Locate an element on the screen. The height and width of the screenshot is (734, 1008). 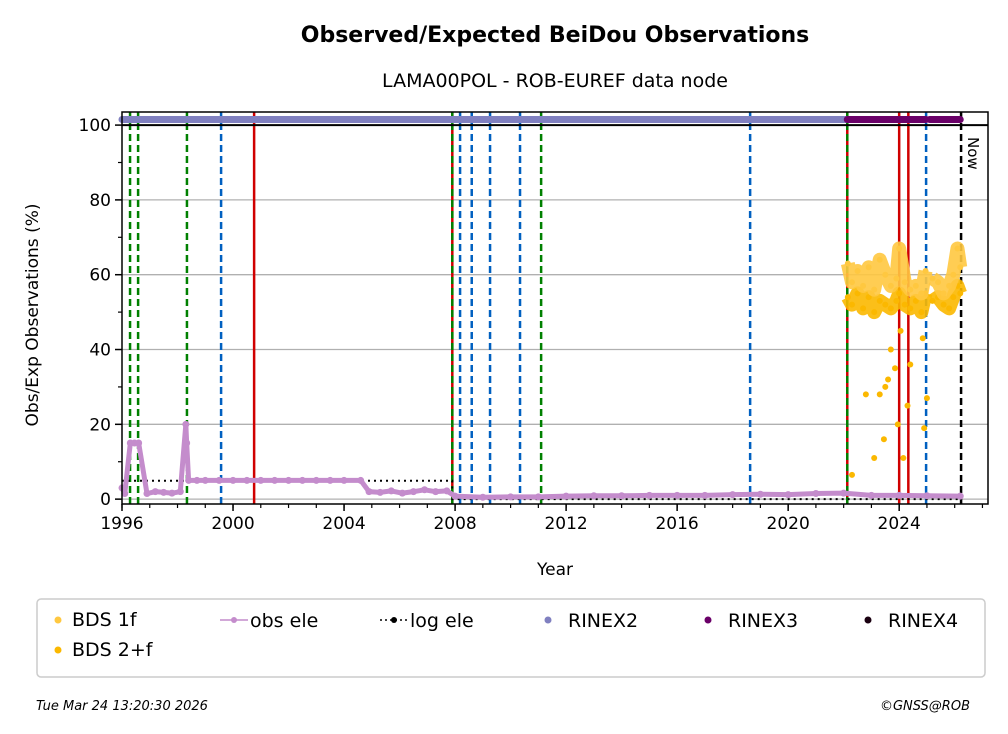
legend-obs-ele-marker is located at coordinates (234, 620).